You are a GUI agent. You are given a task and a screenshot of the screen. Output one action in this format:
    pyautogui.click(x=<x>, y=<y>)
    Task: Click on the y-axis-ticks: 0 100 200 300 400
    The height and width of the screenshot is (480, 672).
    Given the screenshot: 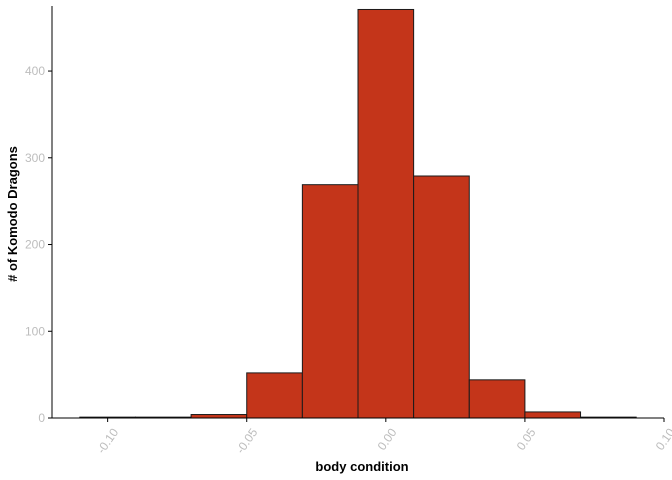 What is the action you would take?
    pyautogui.click(x=38, y=244)
    